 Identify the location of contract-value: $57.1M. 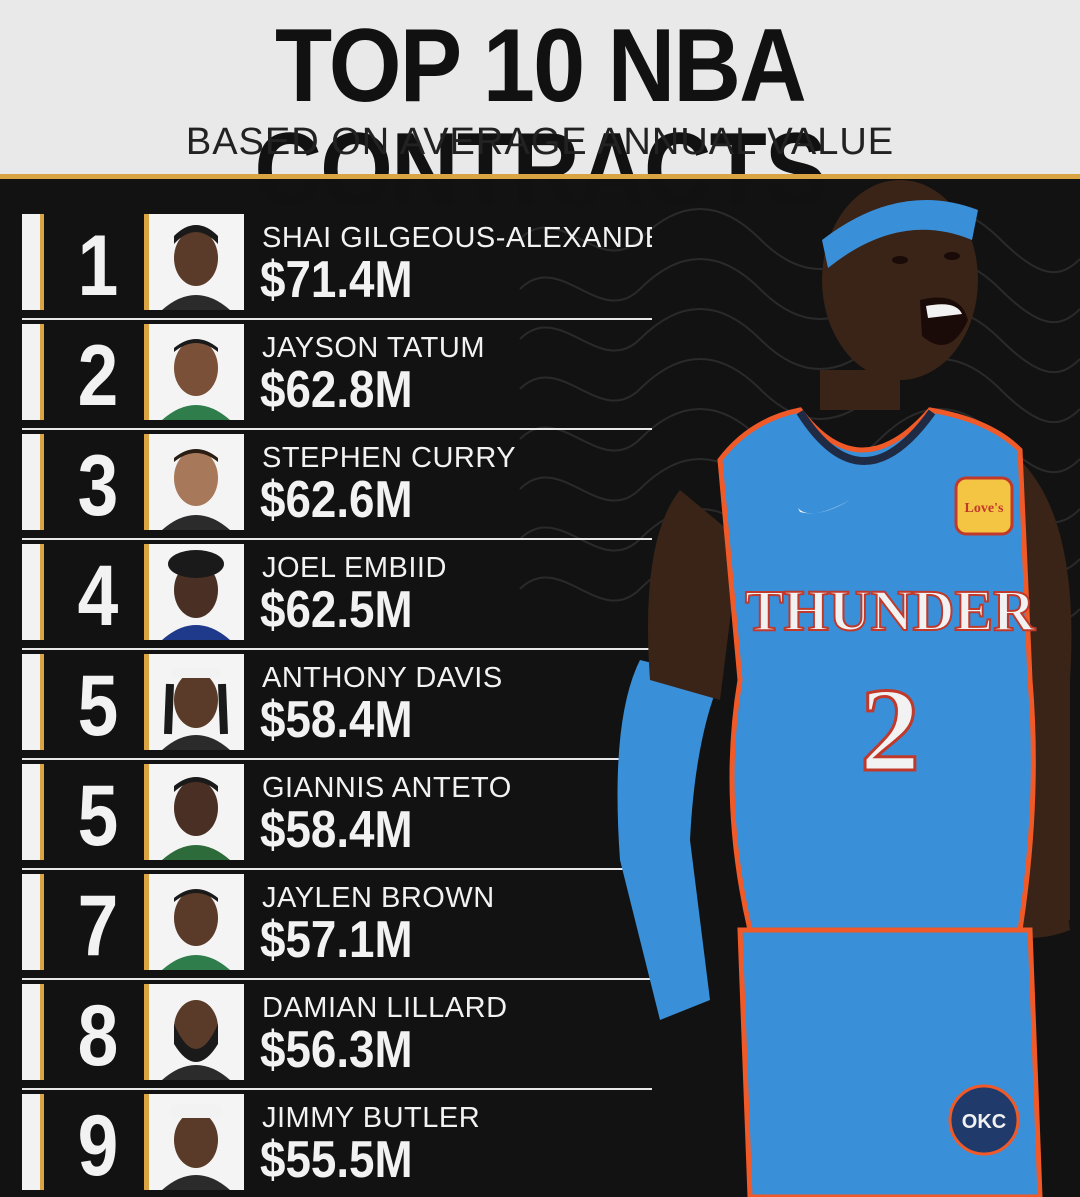
(336, 940).